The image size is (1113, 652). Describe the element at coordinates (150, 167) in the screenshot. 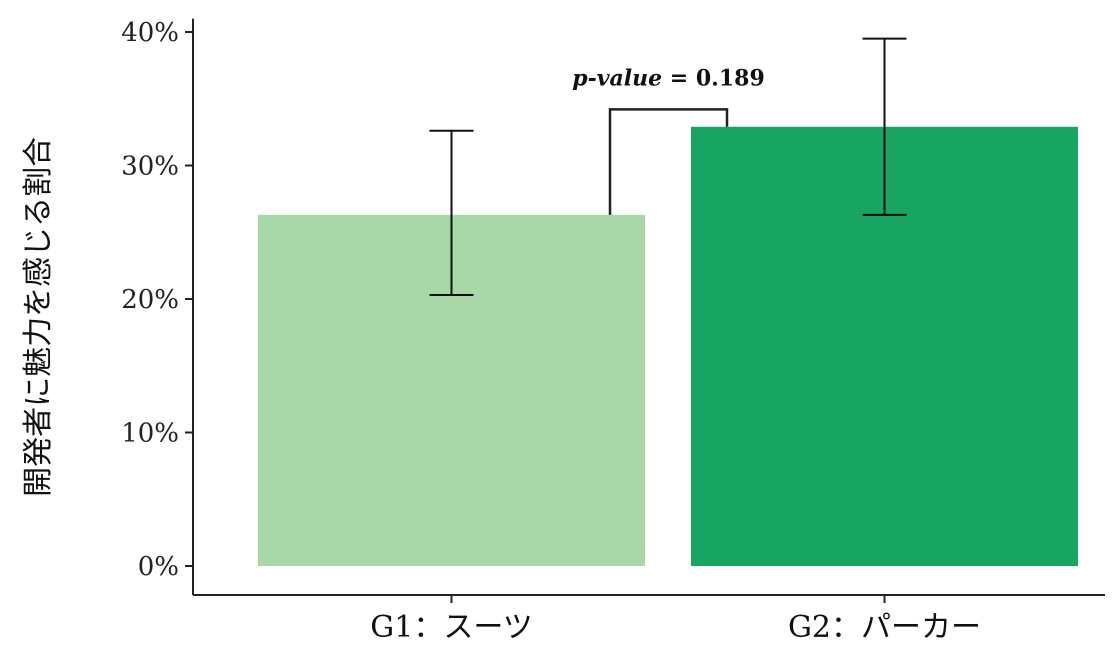

I see `y-tick-label: 30%` at that location.